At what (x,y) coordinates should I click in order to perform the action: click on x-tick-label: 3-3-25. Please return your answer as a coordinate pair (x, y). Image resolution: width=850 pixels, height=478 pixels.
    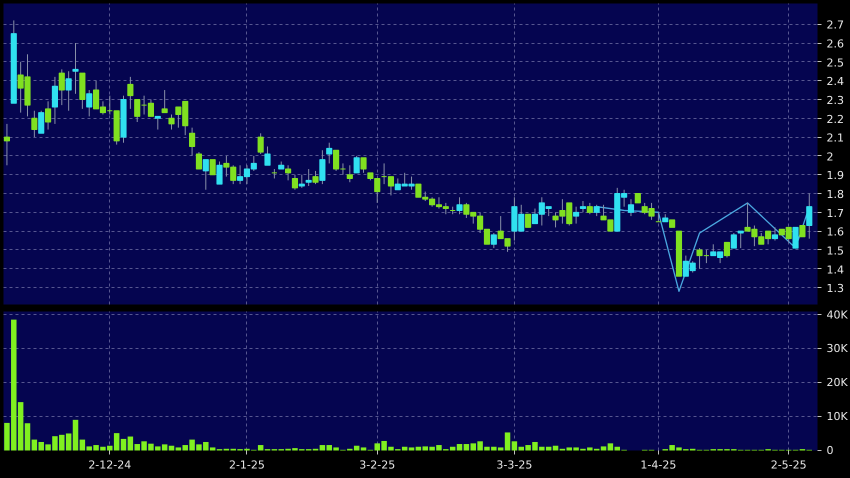
    Looking at the image, I should click on (514, 465).